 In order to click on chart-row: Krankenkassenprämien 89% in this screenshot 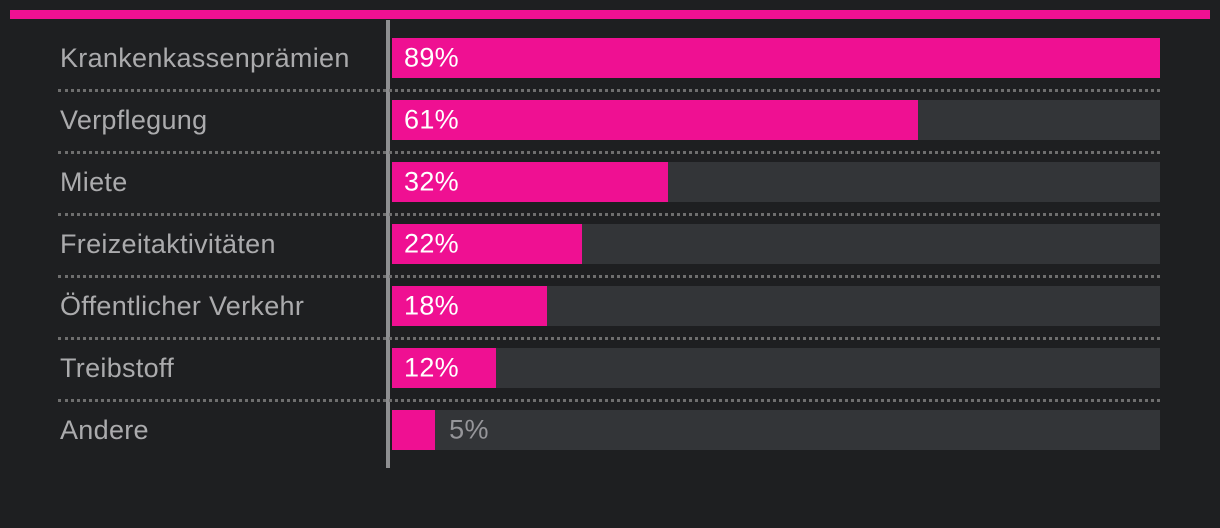, I will do `click(610, 69)`.